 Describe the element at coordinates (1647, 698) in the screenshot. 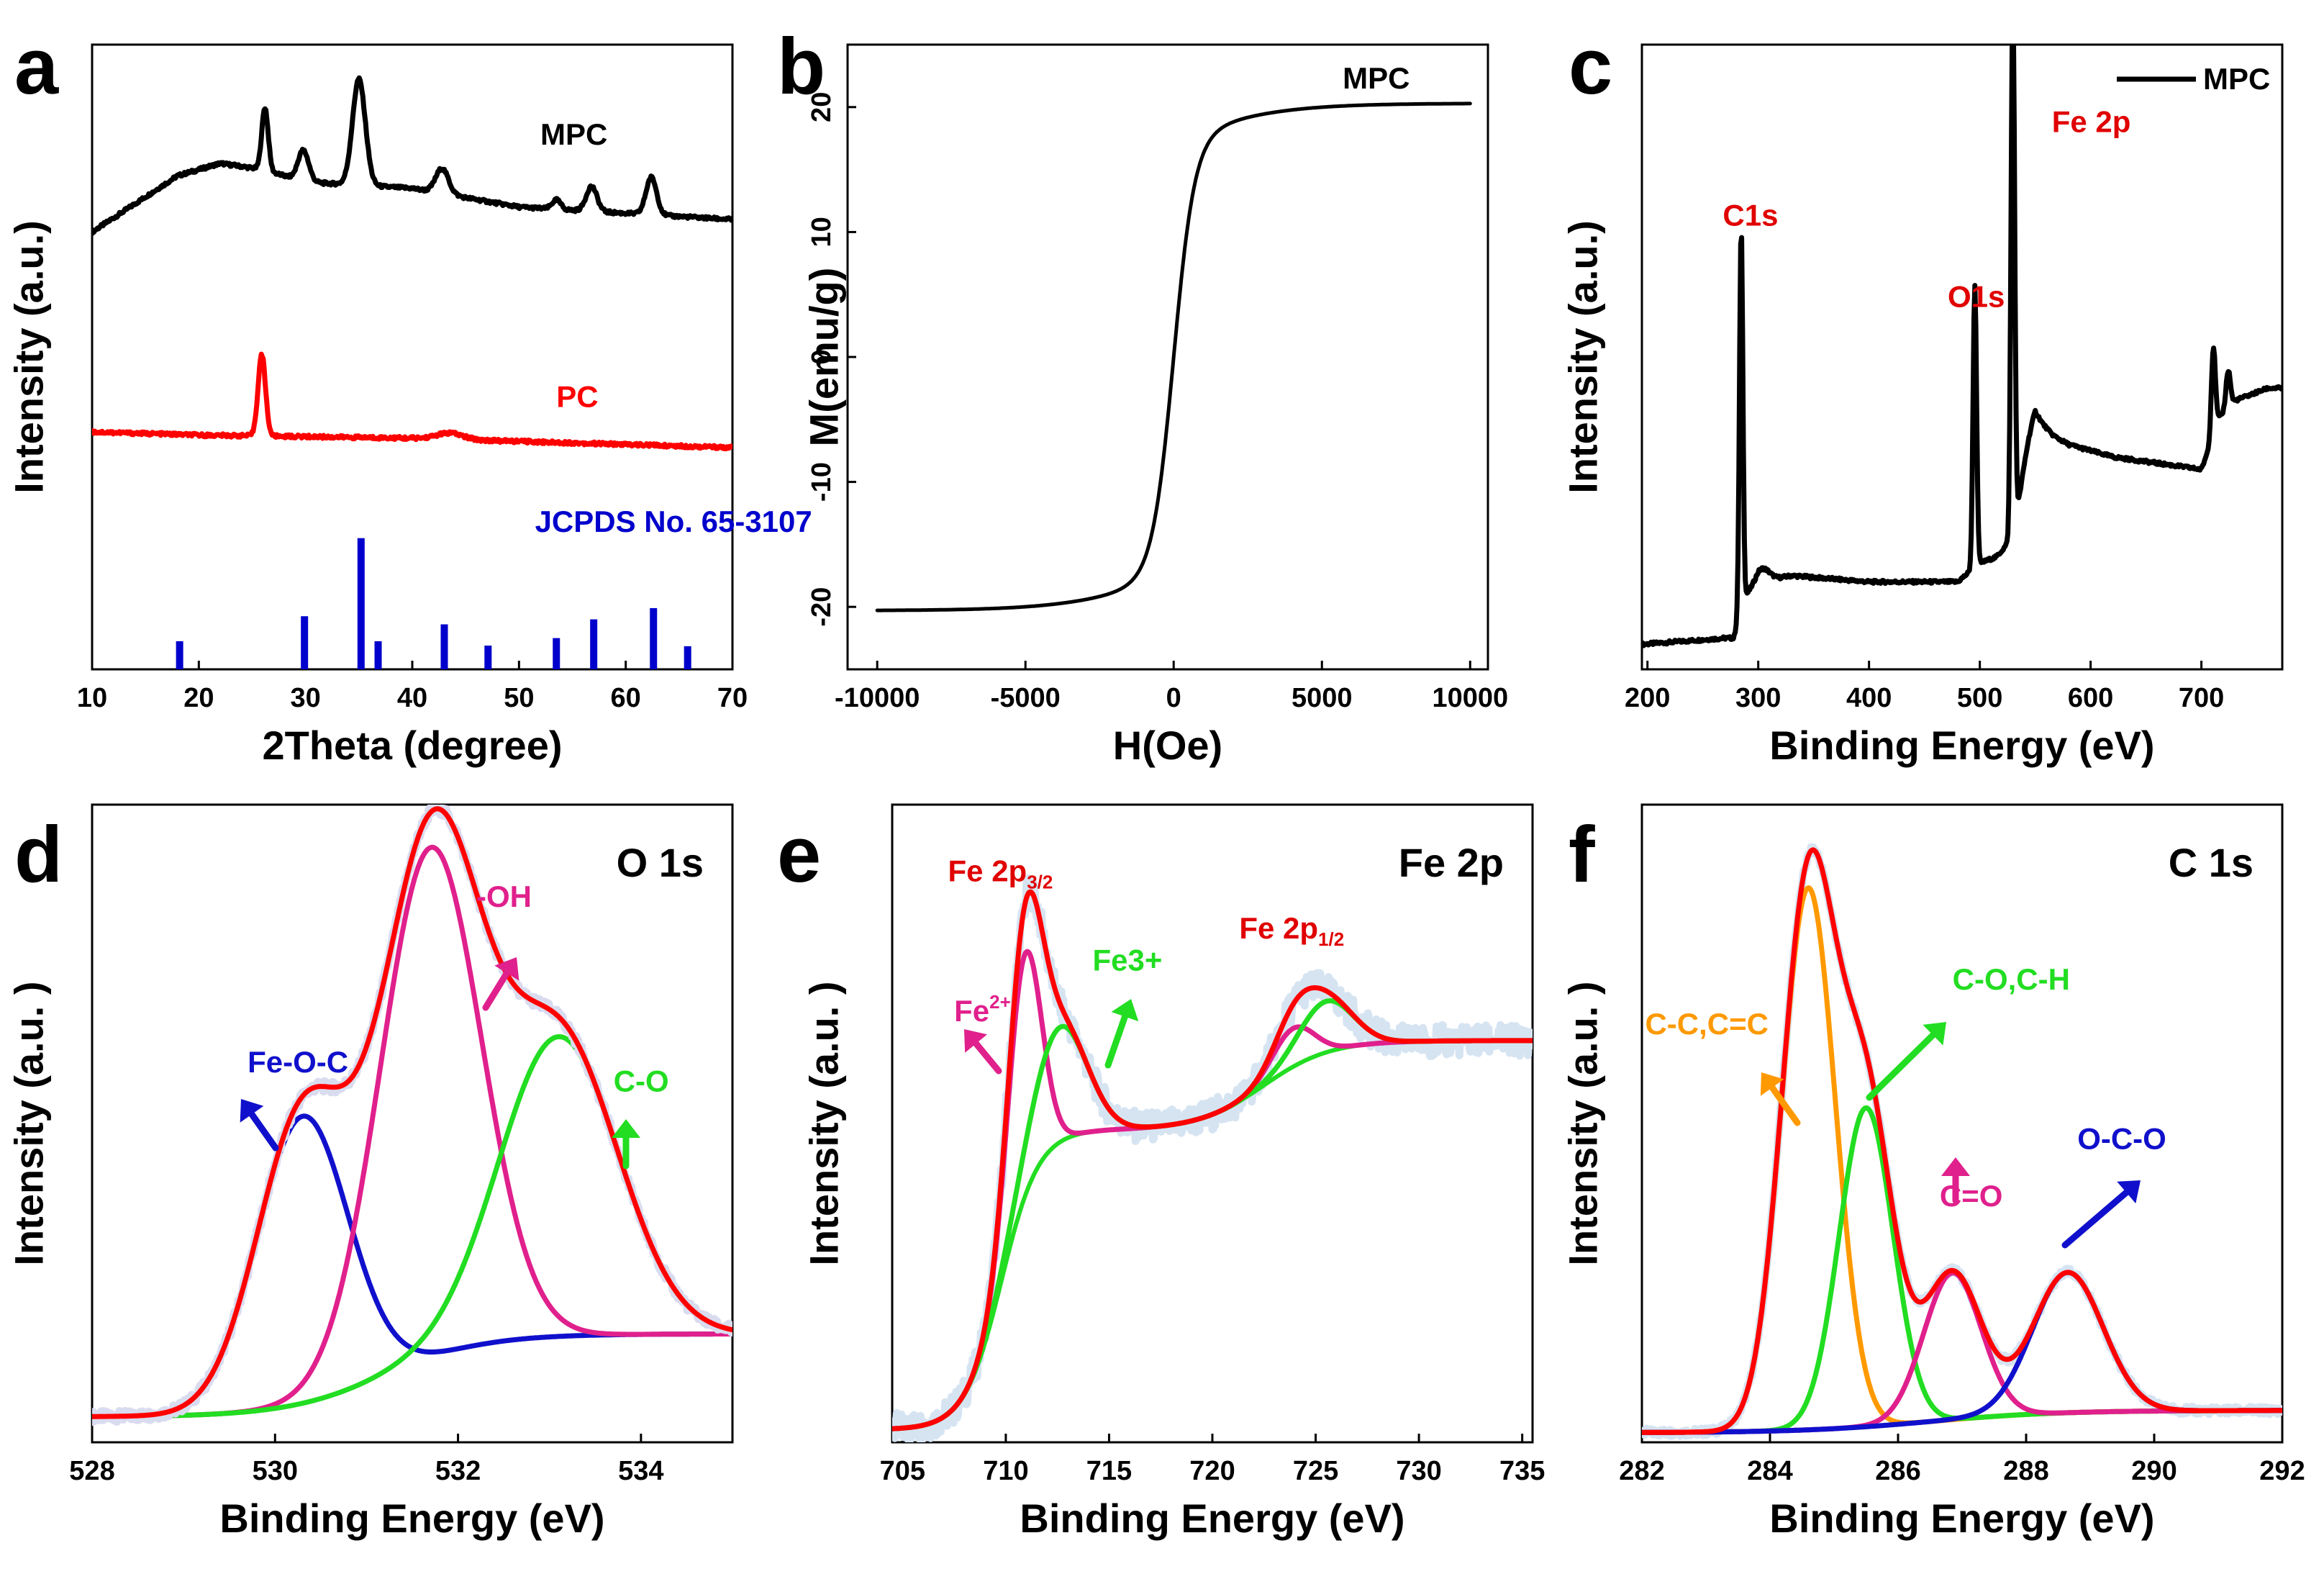

I see `x-tick-label: 200` at that location.